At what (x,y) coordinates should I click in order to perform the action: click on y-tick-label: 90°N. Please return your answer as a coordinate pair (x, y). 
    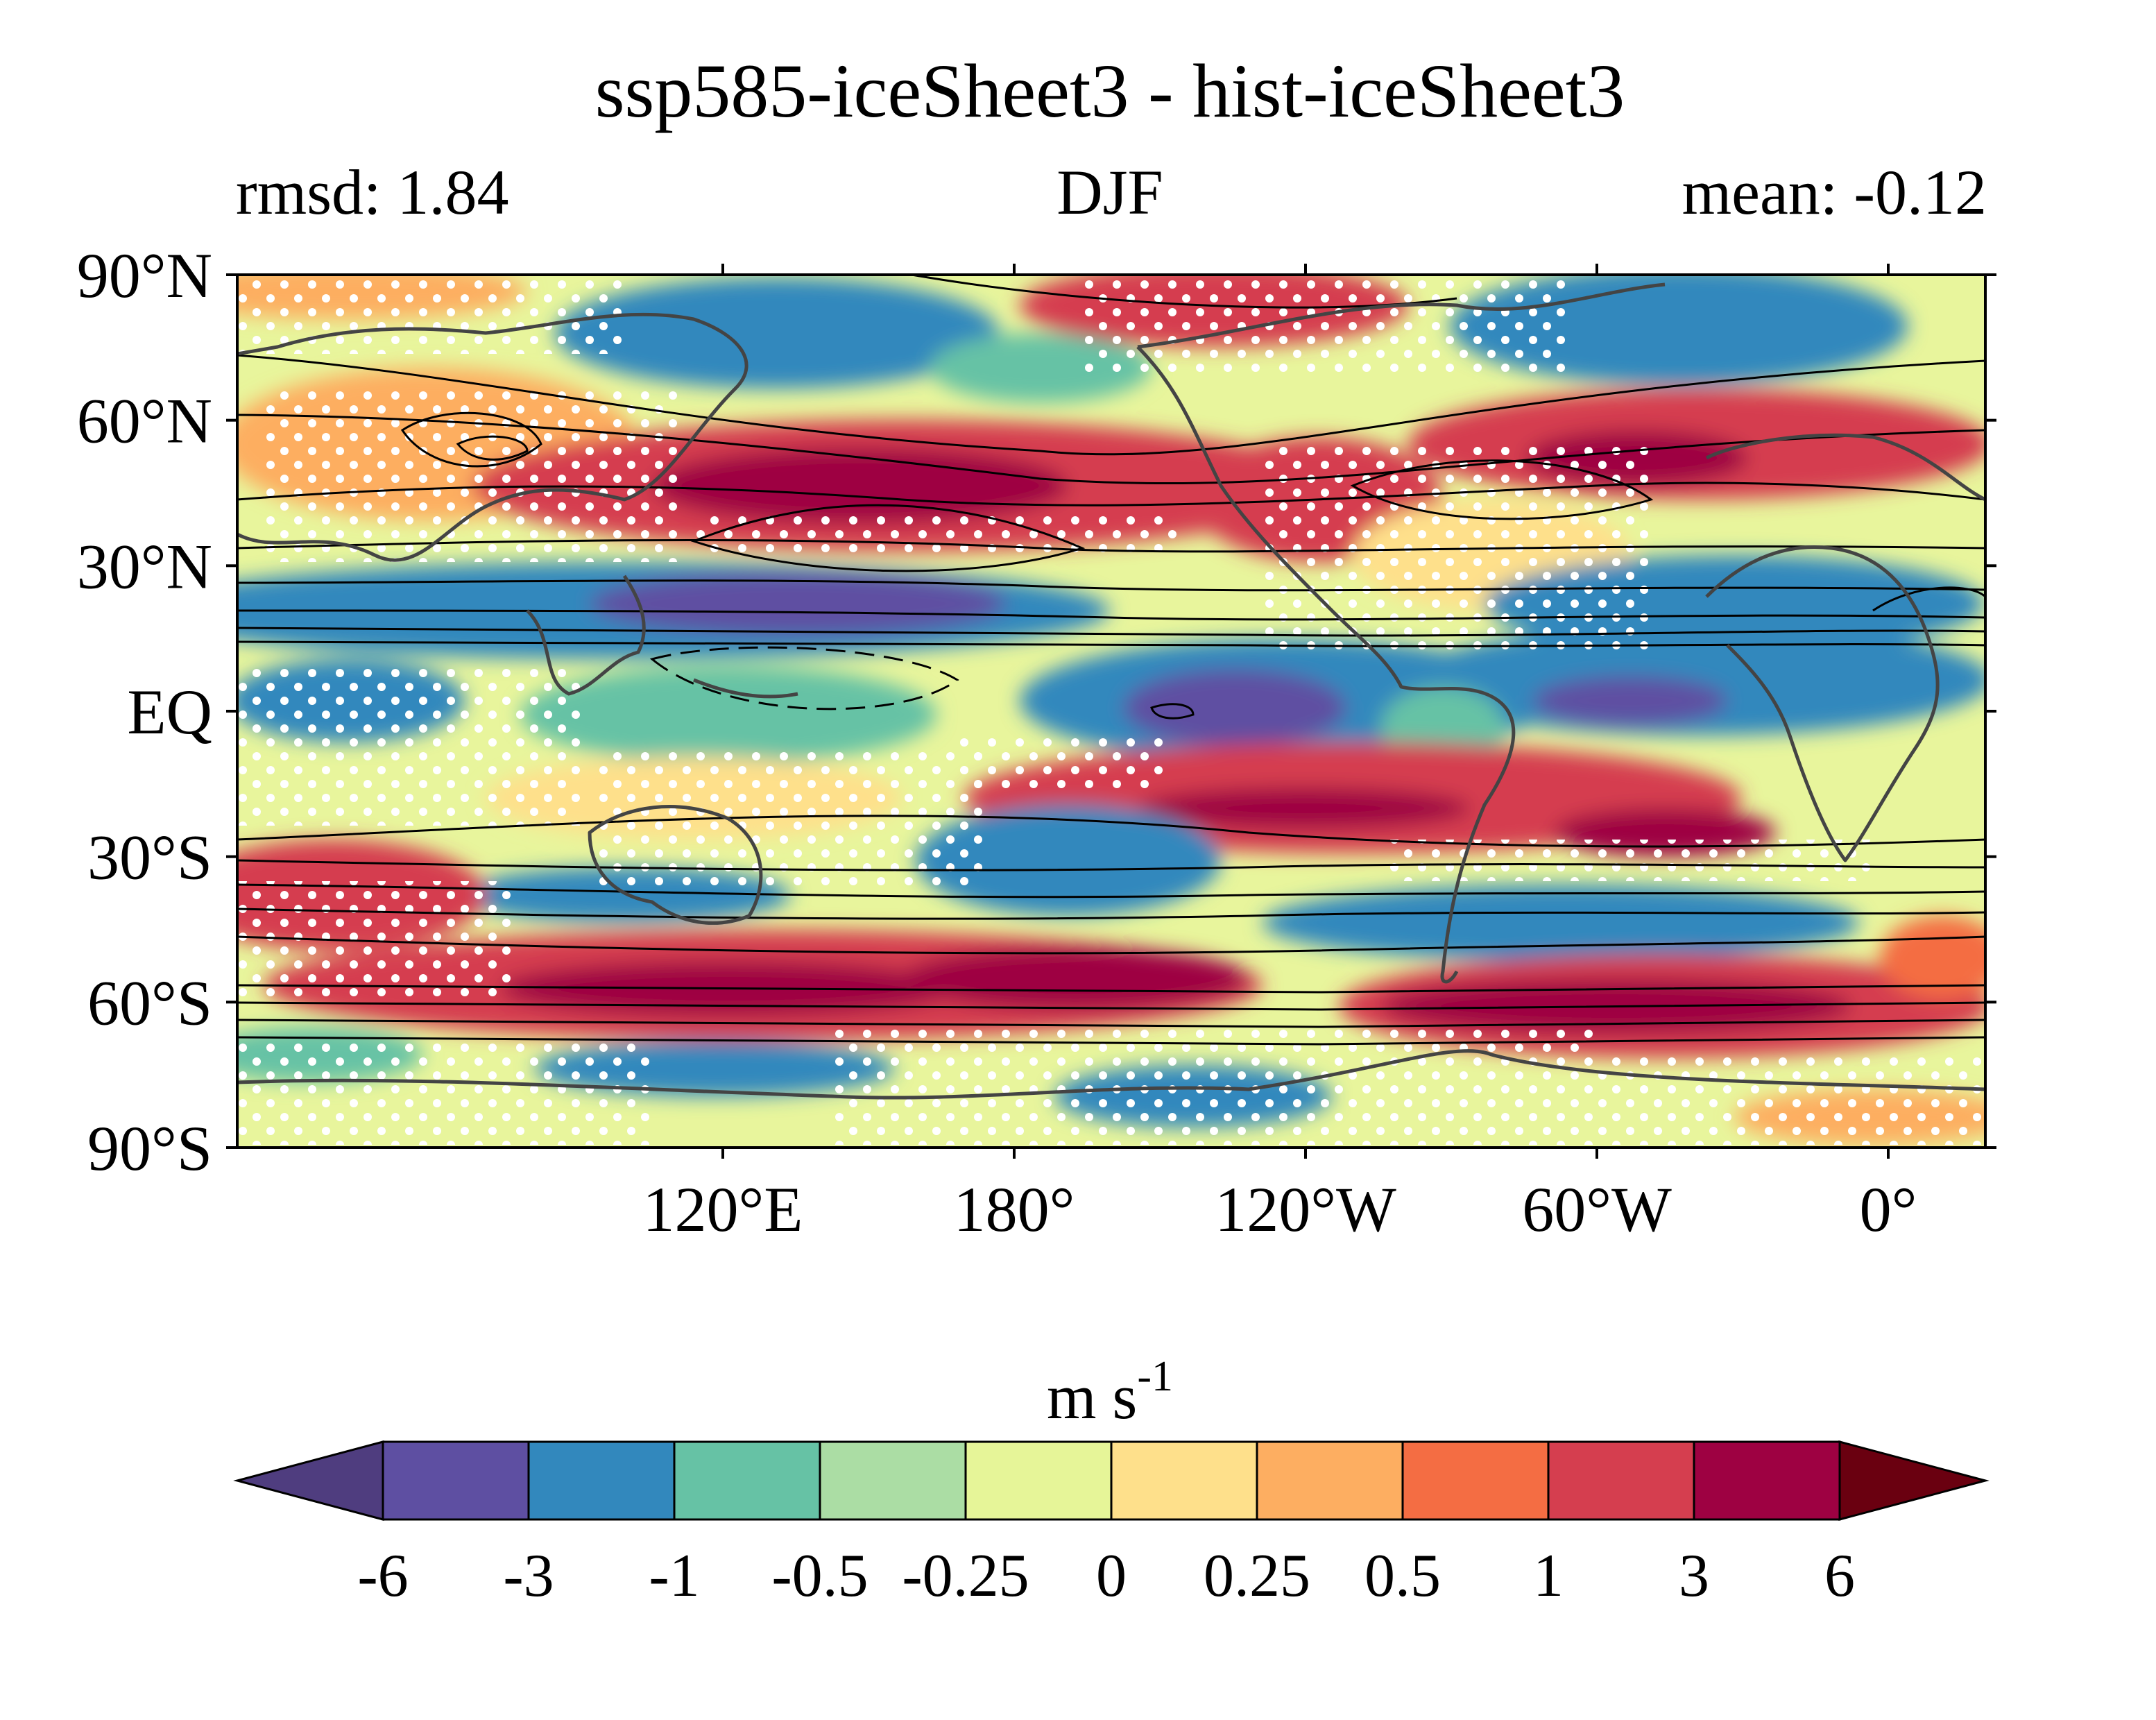
    Looking at the image, I should click on (144, 275).